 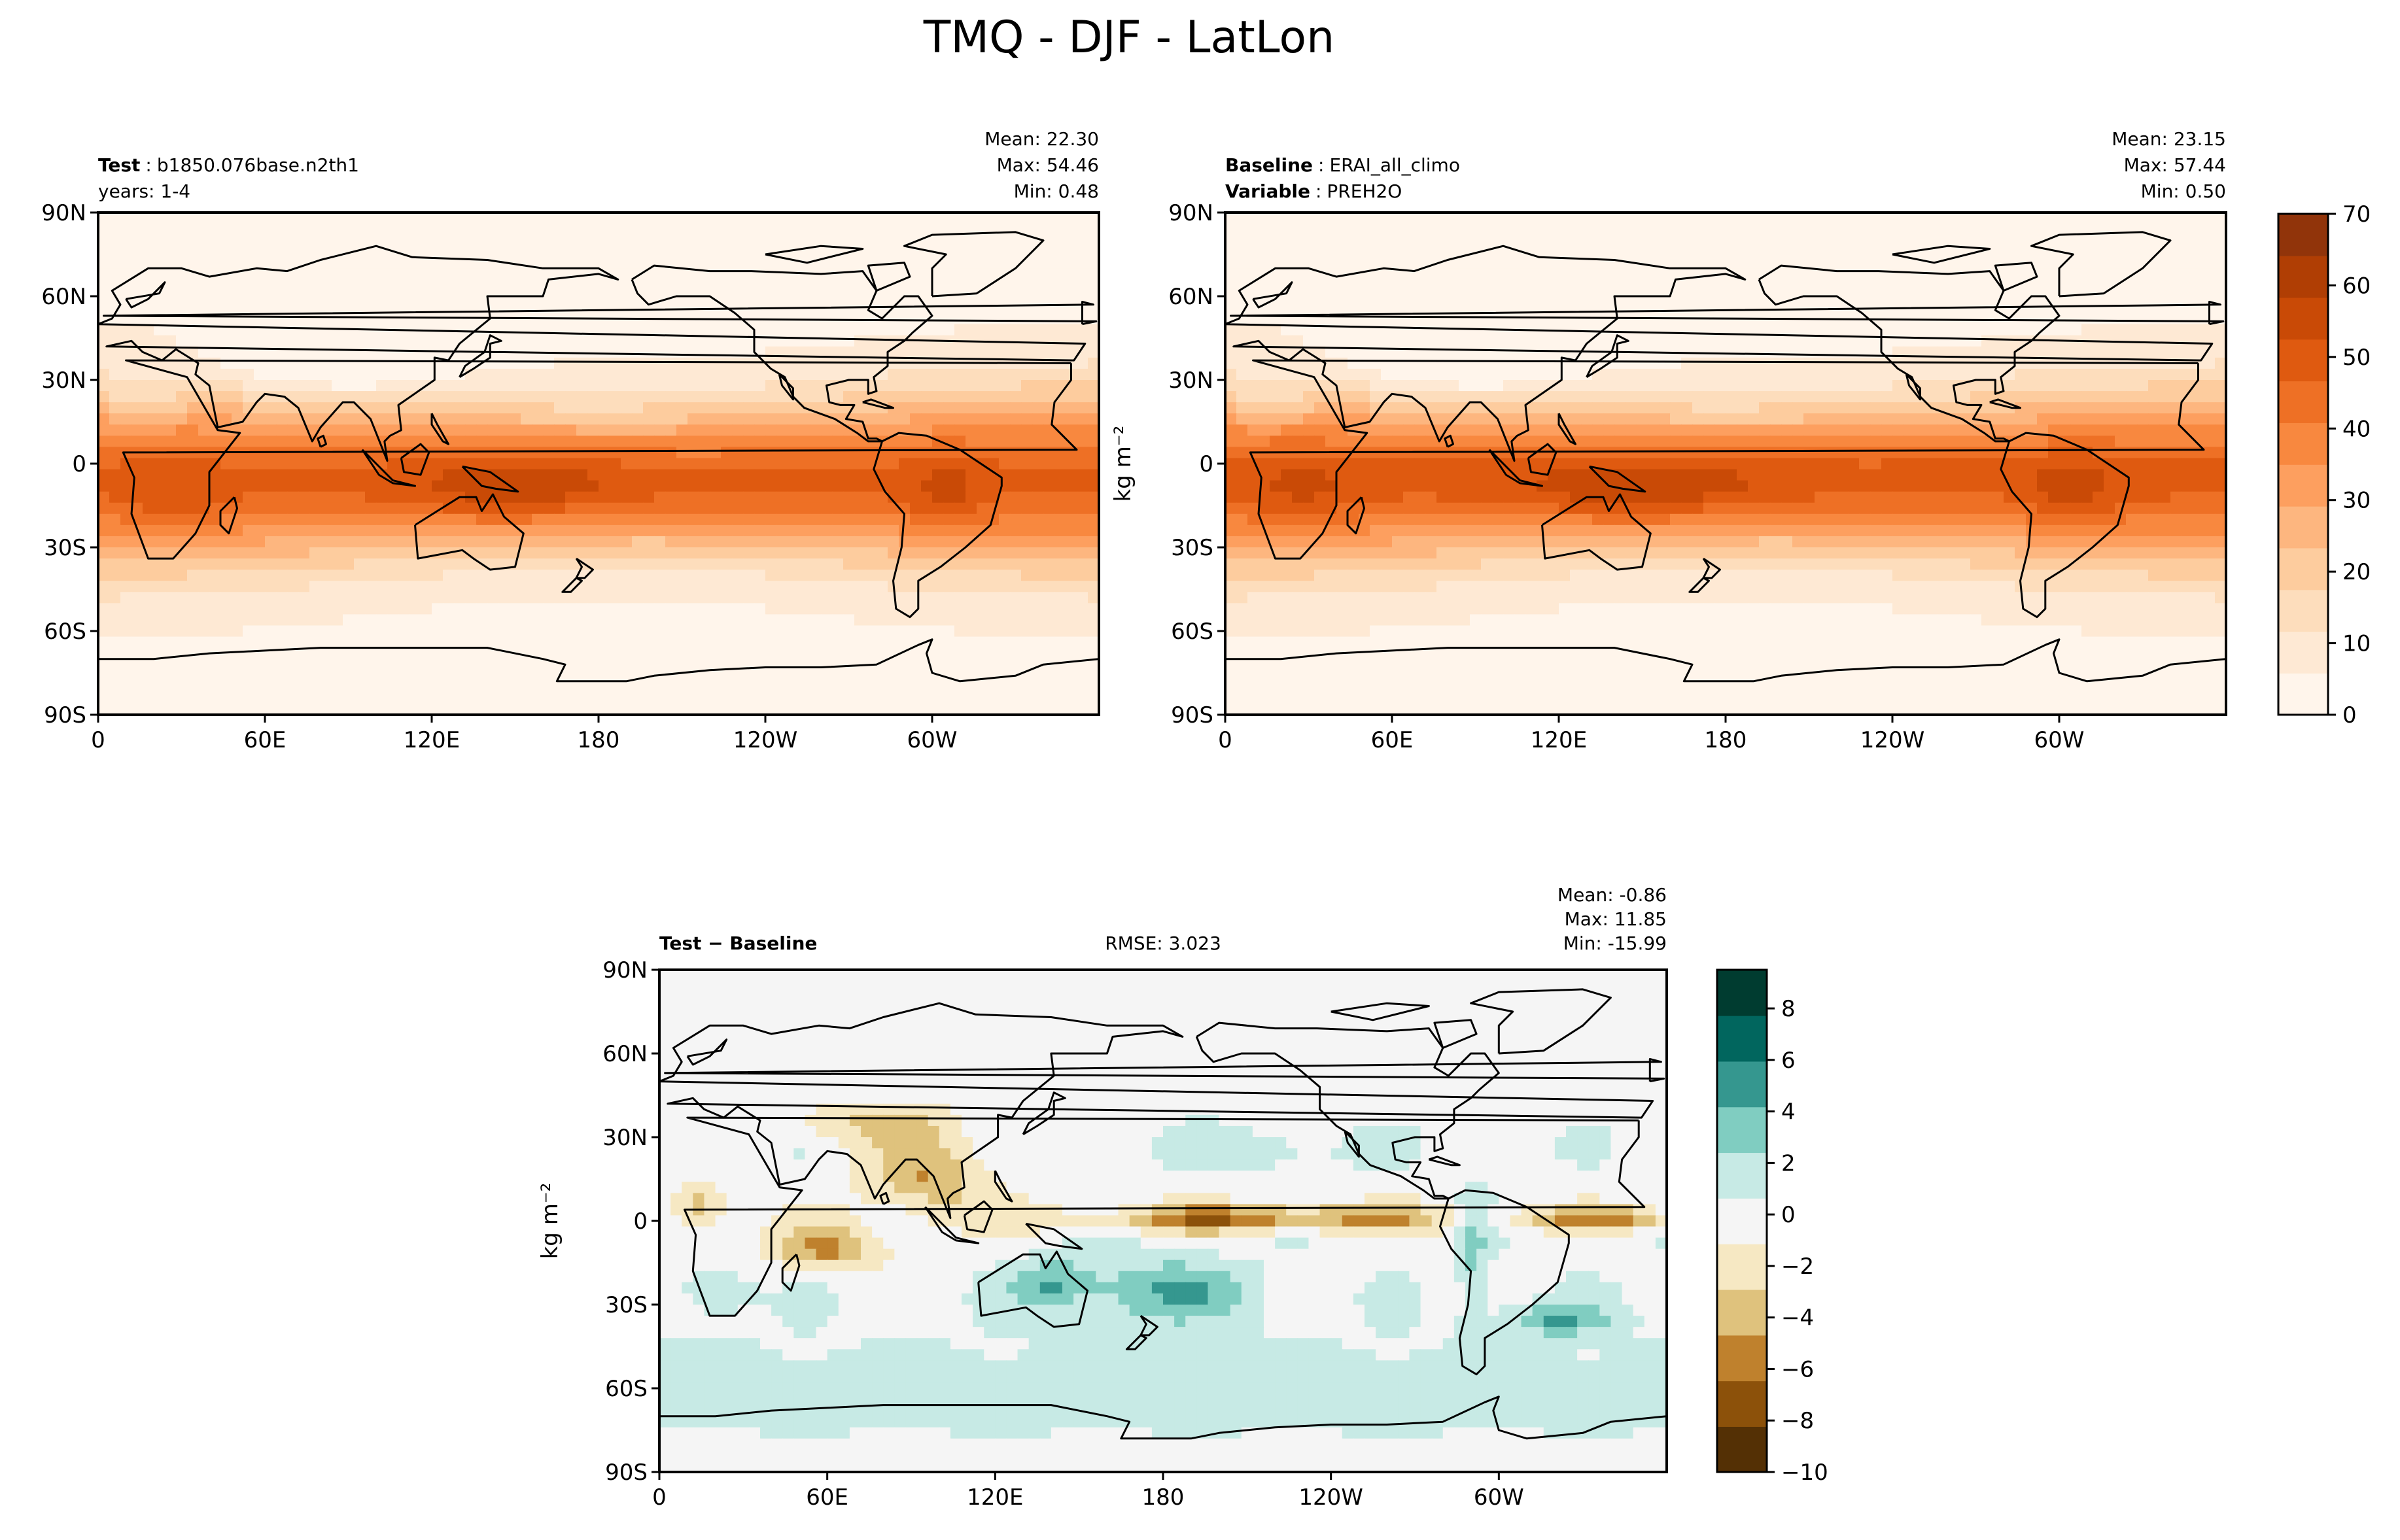 I want to click on colorbar-tick-label: 0, so click(x=2349, y=715).